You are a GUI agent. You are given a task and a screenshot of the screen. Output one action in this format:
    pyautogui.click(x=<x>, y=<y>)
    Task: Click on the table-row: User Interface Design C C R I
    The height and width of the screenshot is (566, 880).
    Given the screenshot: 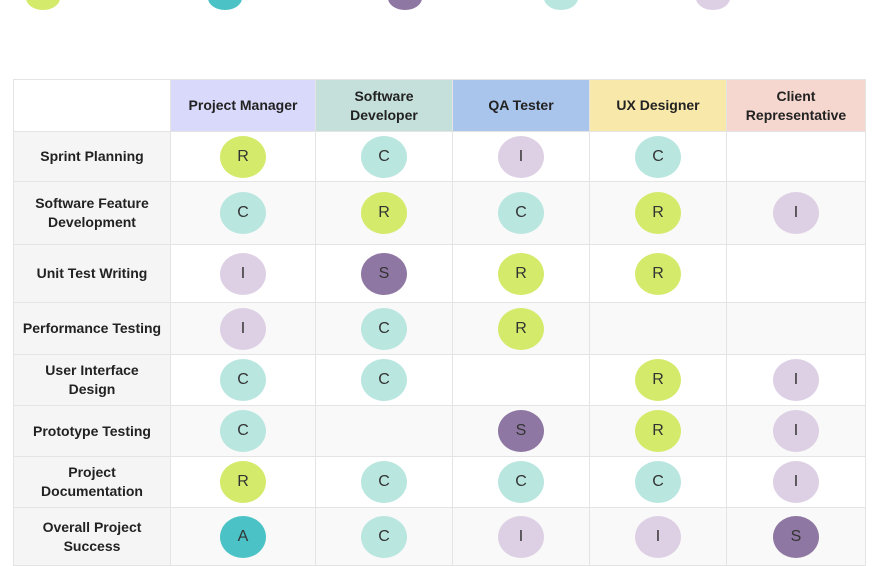 What is the action you would take?
    pyautogui.click(x=439, y=380)
    